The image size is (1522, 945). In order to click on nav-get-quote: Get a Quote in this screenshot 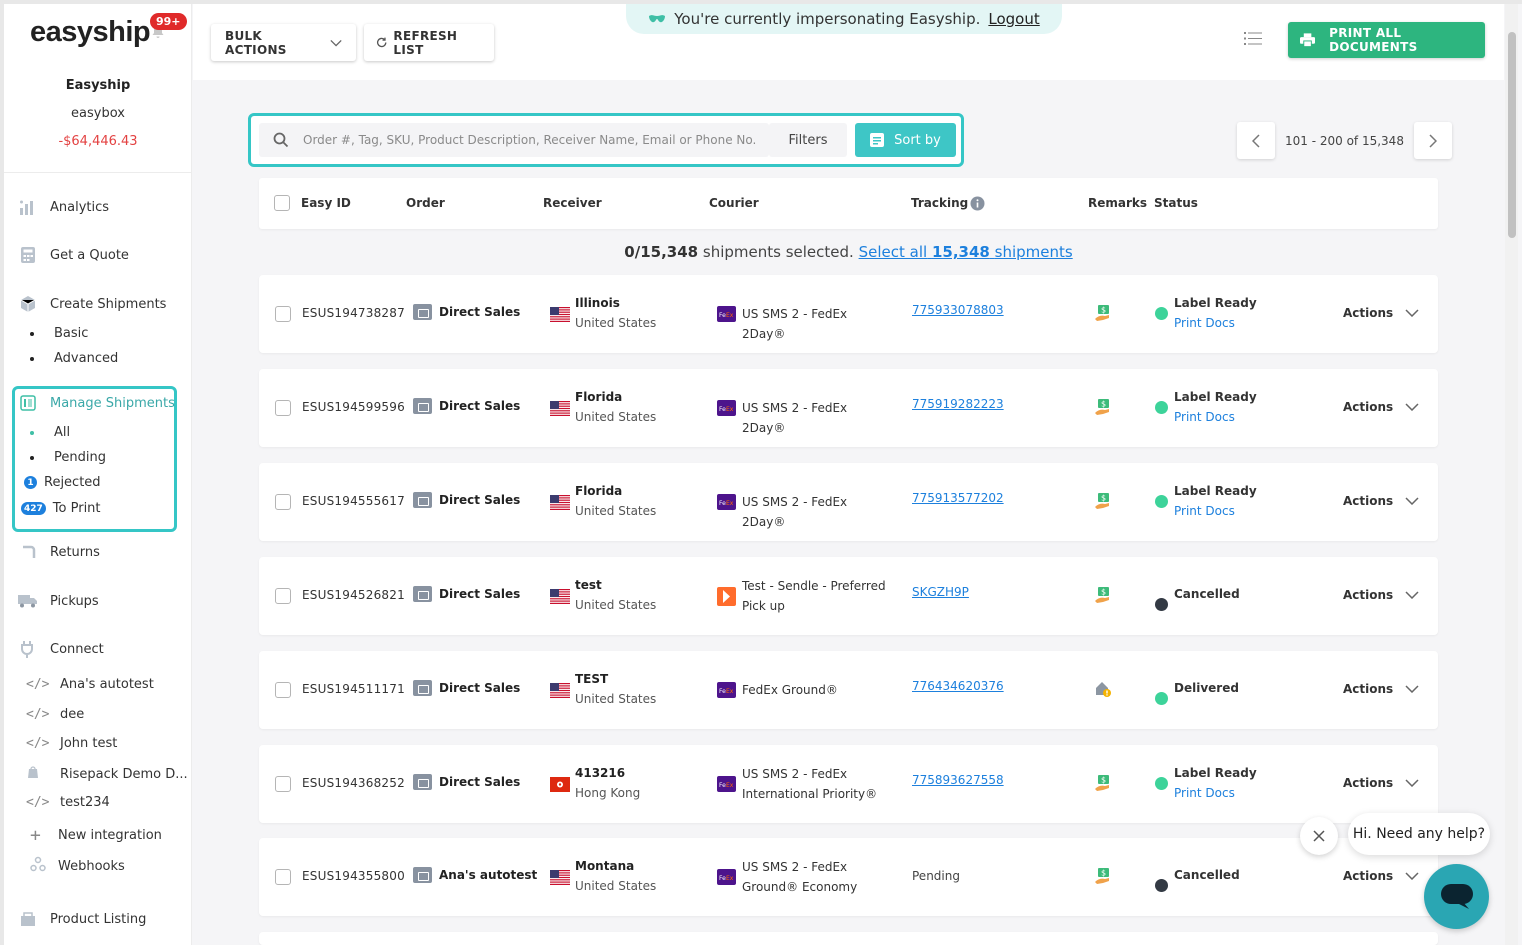, I will do `click(98, 255)`.